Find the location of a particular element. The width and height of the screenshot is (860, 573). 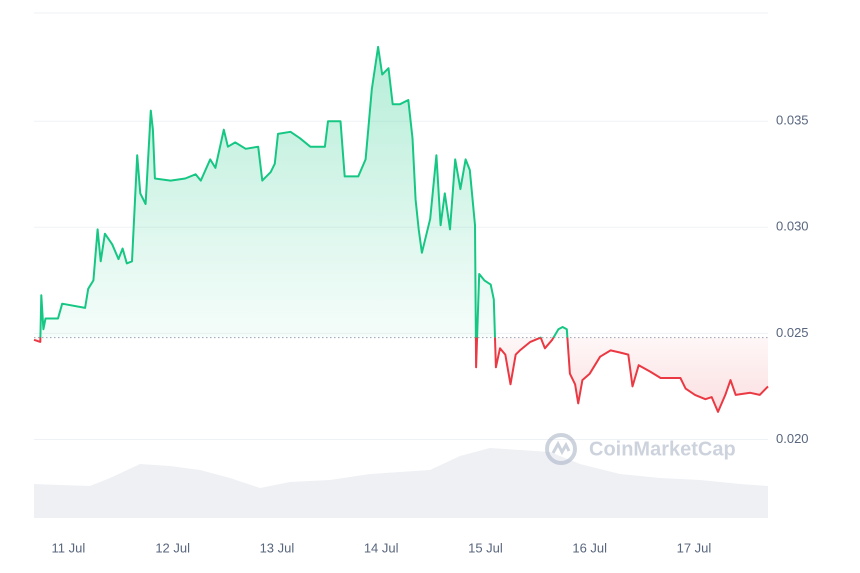

watermark-logo is located at coordinates (561, 449).